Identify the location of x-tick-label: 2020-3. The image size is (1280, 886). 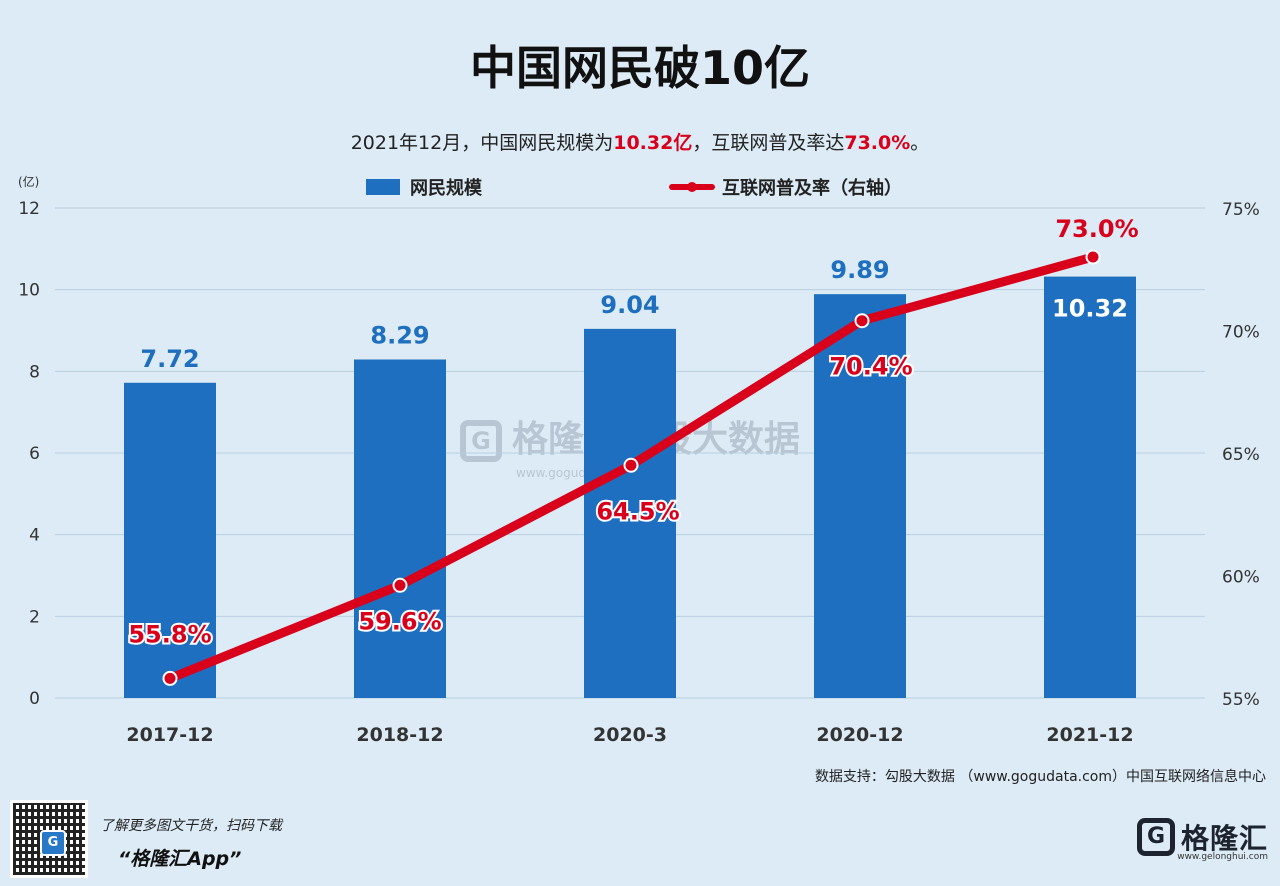
(630, 735).